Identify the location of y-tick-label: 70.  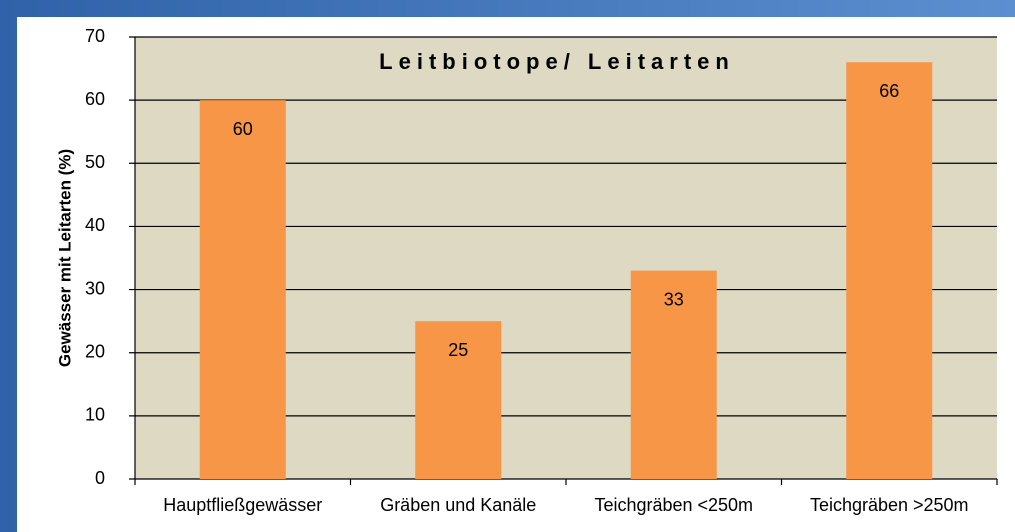
(95, 36).